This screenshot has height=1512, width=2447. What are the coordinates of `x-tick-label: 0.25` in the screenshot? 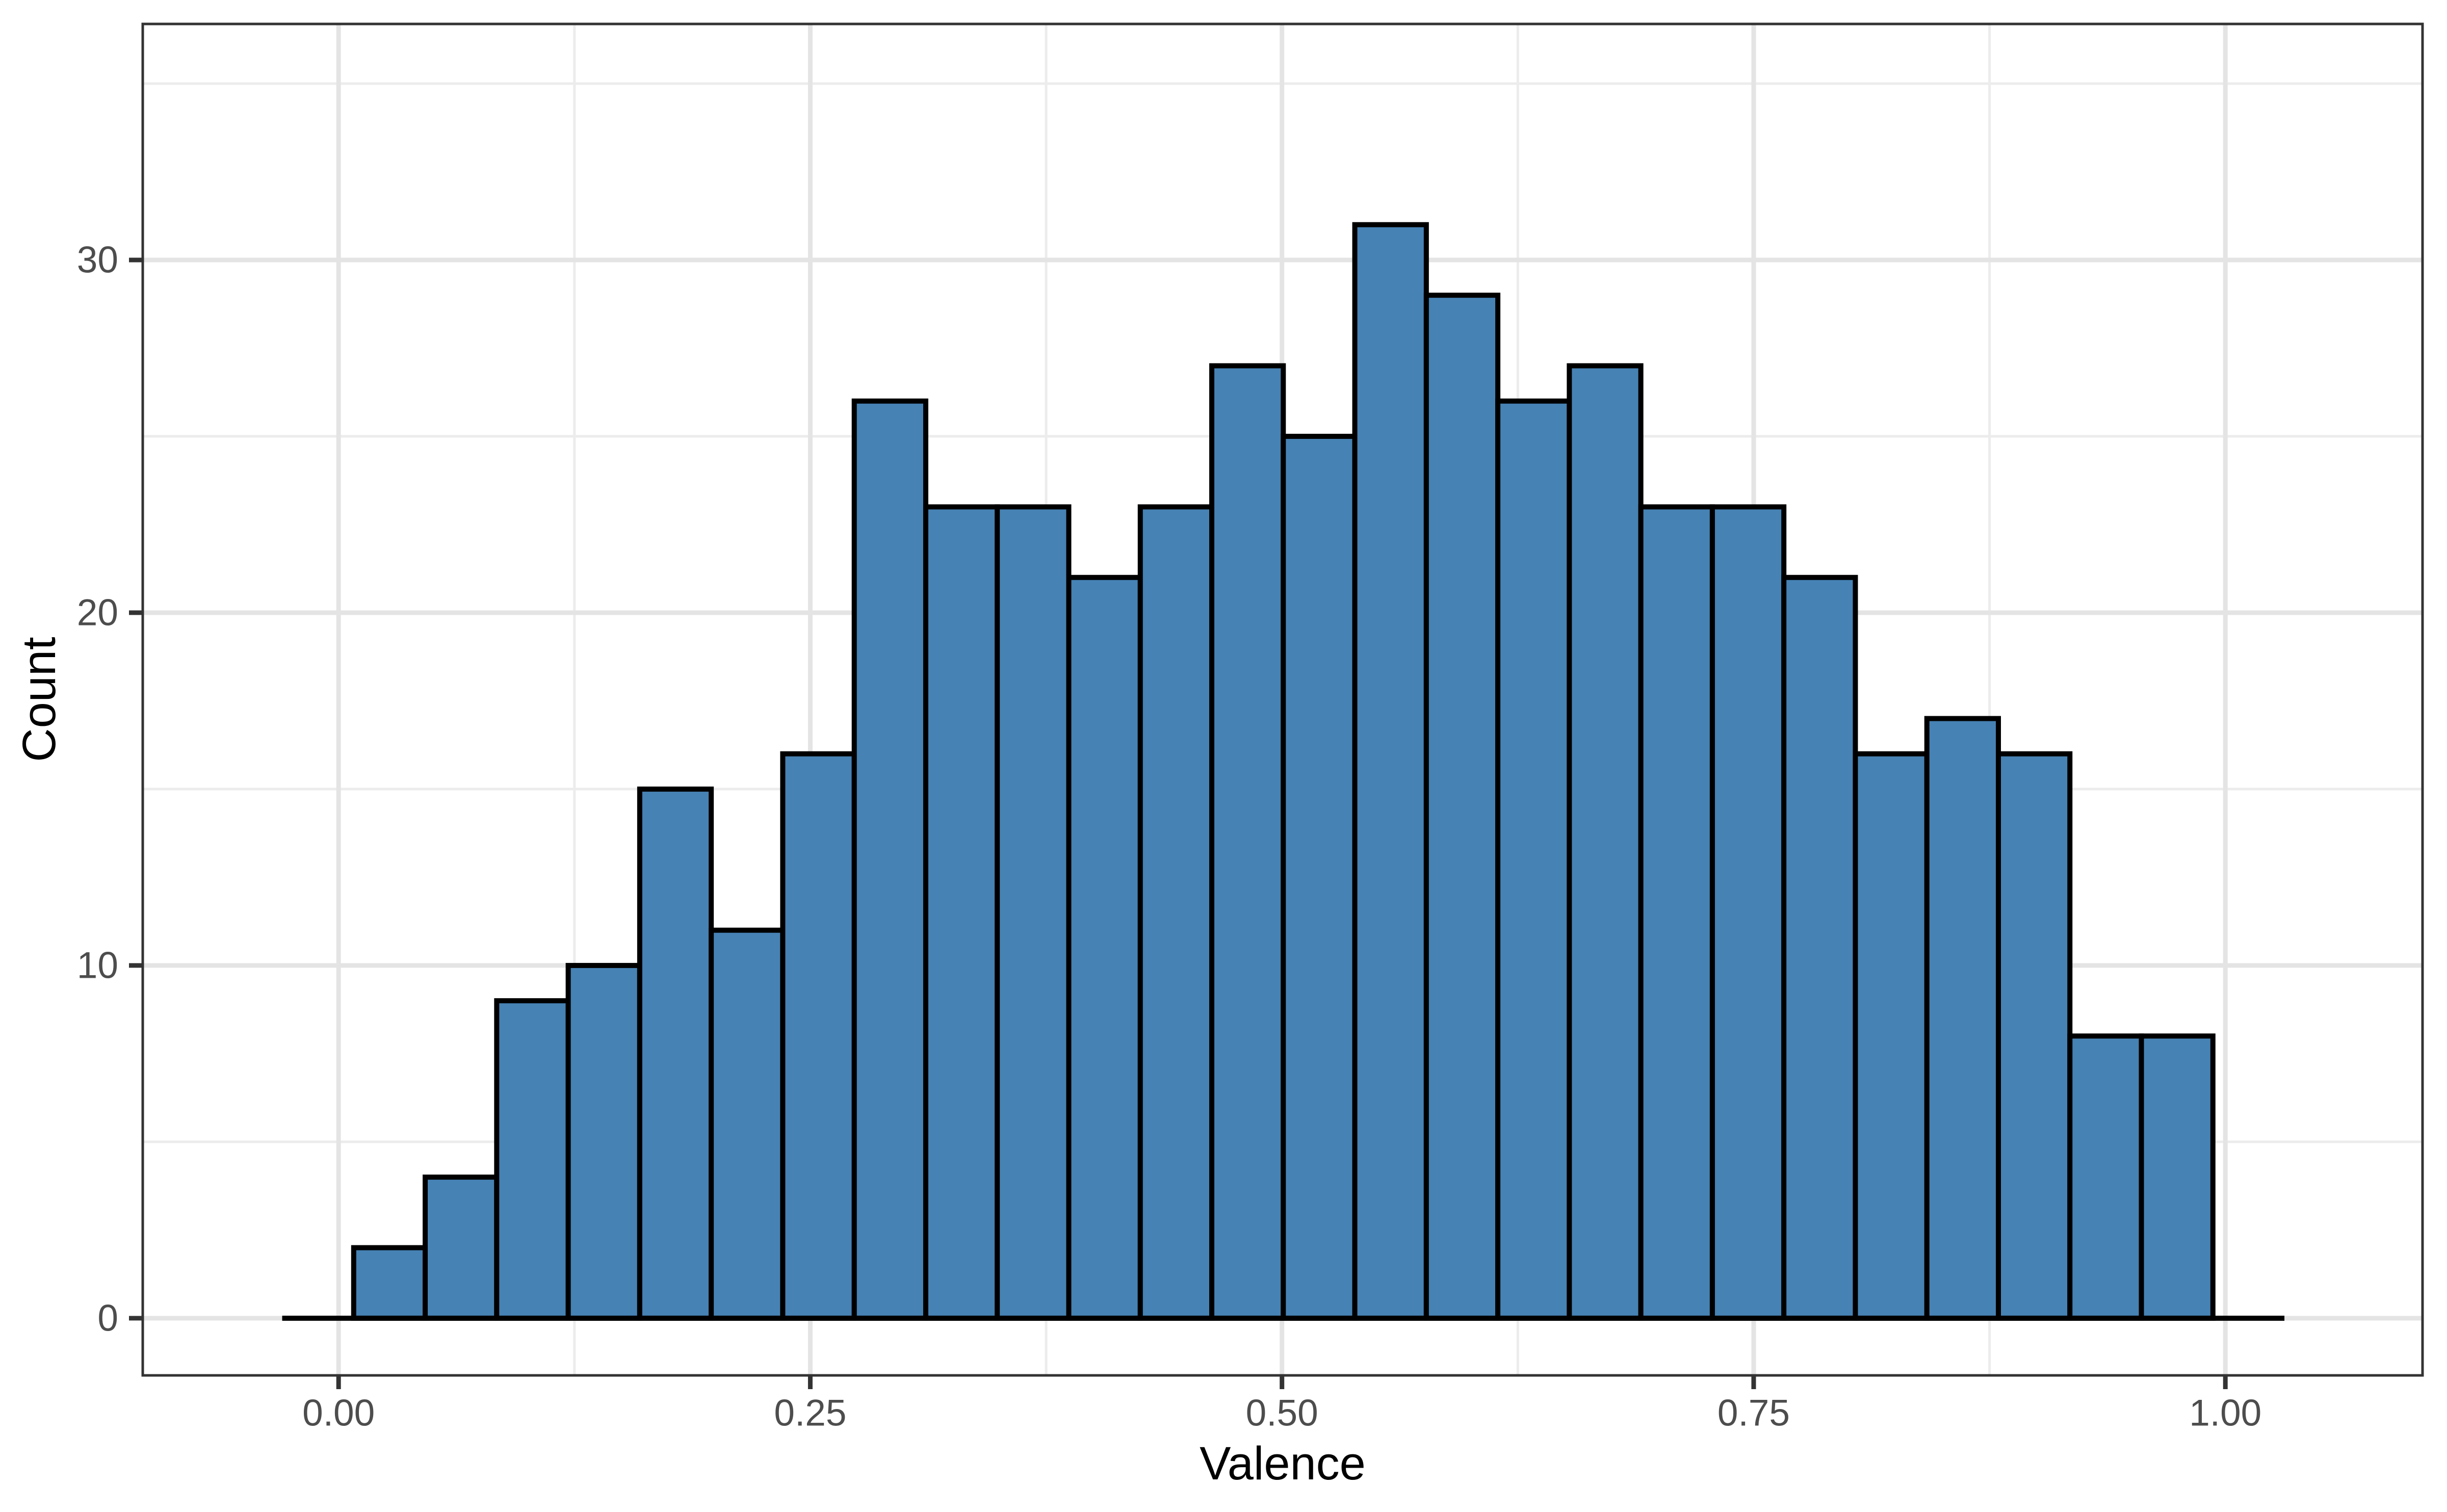 It's located at (810, 1413).